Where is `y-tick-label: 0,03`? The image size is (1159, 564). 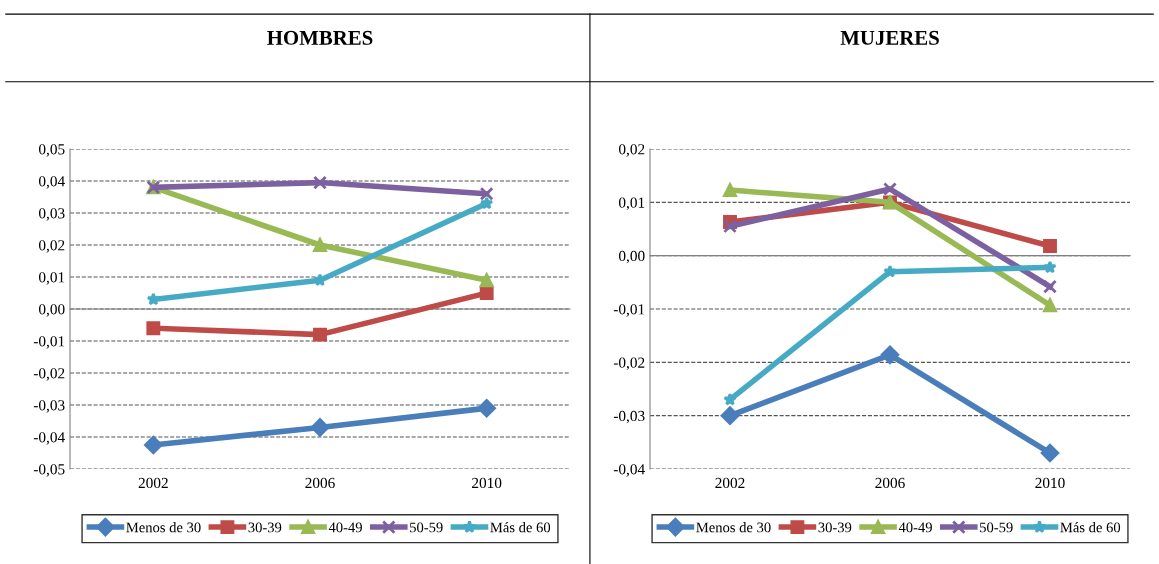 y-tick-label: 0,03 is located at coordinates (51, 214).